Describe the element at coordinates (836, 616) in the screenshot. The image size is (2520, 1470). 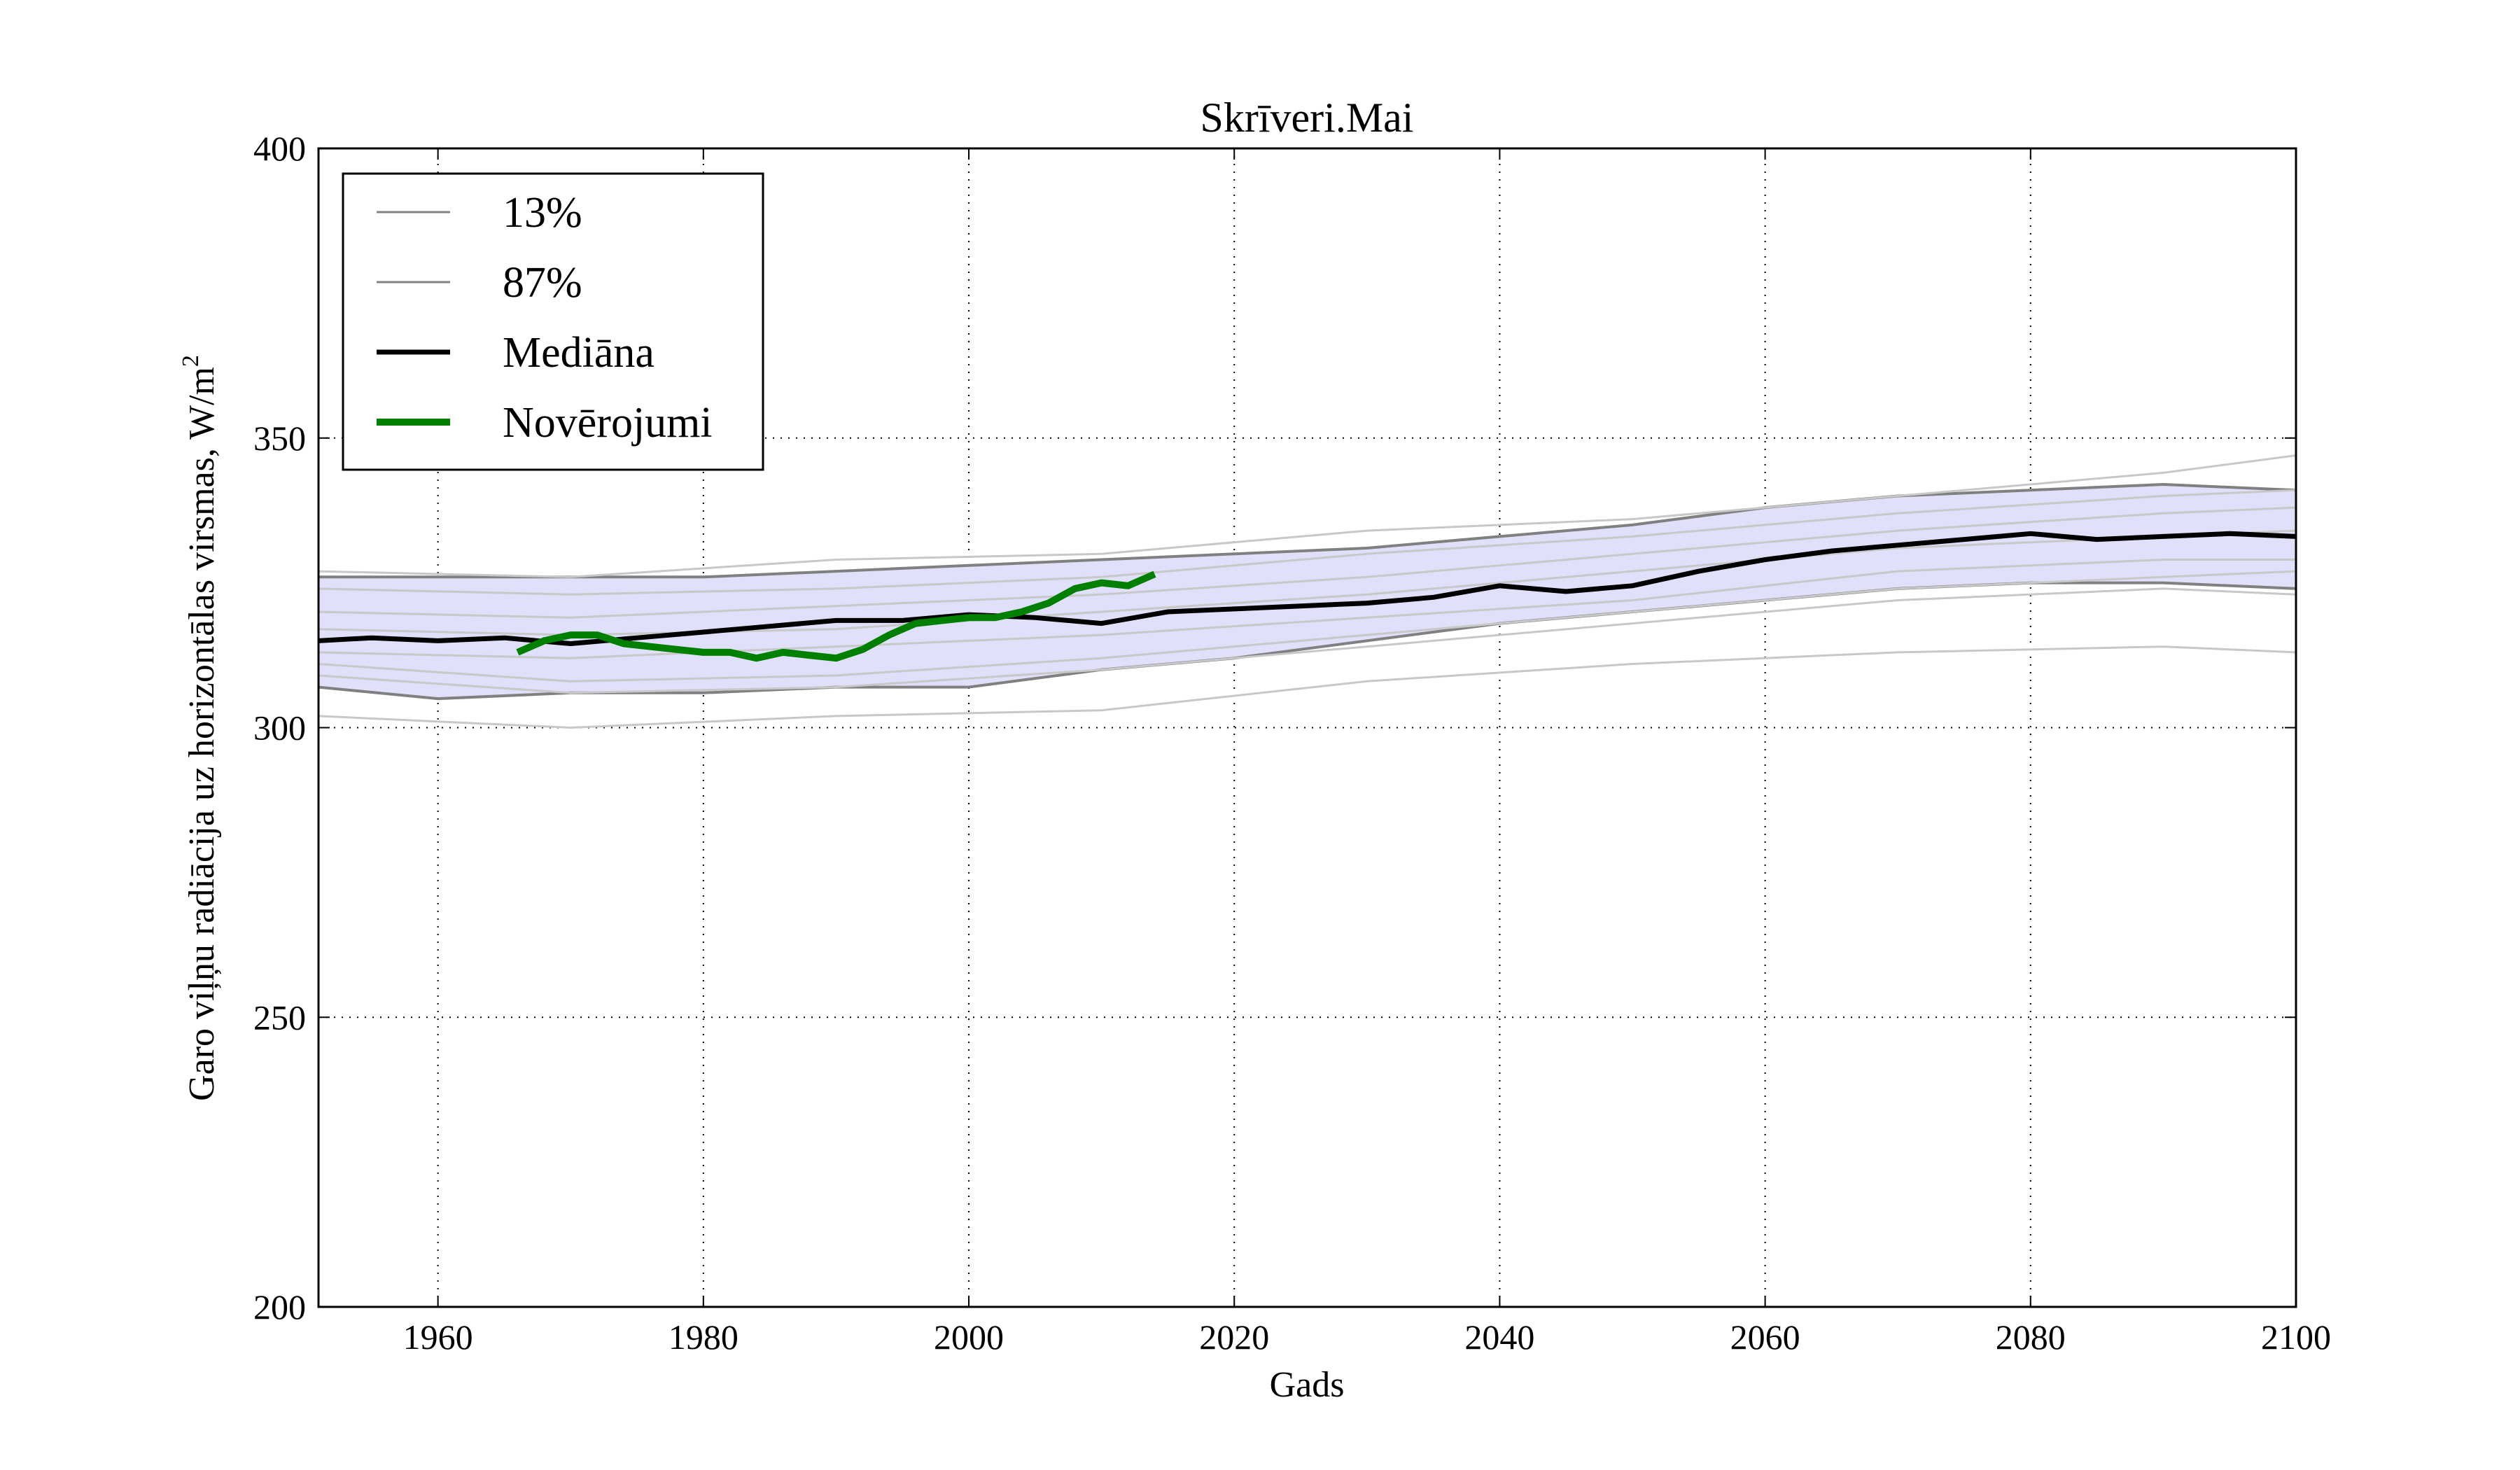
I see `observations-line` at that location.